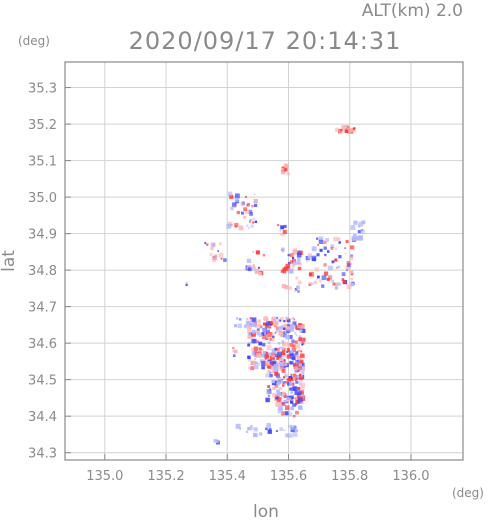 This screenshot has height=521, width=491. Describe the element at coordinates (42, 198) in the screenshot. I see `y-tick-label: 35.0` at that location.